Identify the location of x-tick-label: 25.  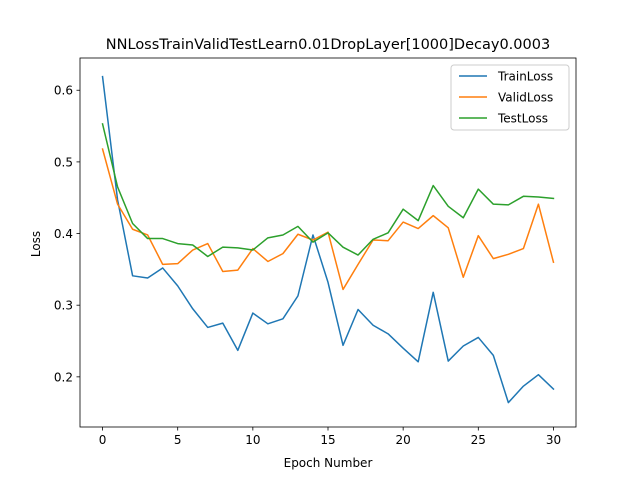
(478, 440).